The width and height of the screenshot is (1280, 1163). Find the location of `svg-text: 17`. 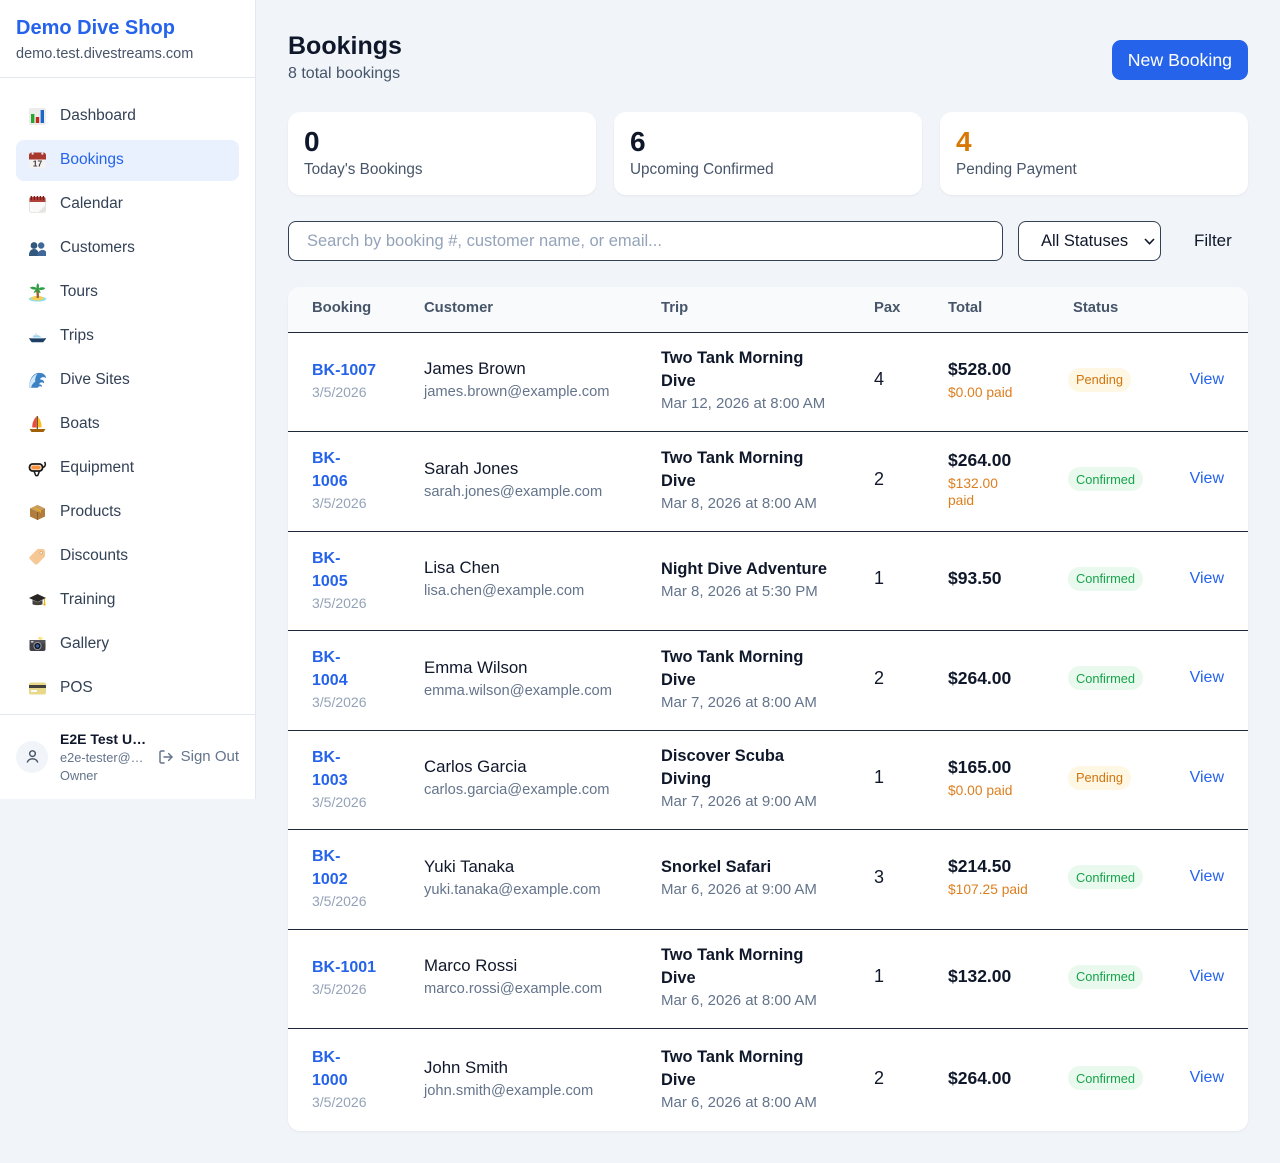

svg-text: 17 is located at coordinates (38, 163).